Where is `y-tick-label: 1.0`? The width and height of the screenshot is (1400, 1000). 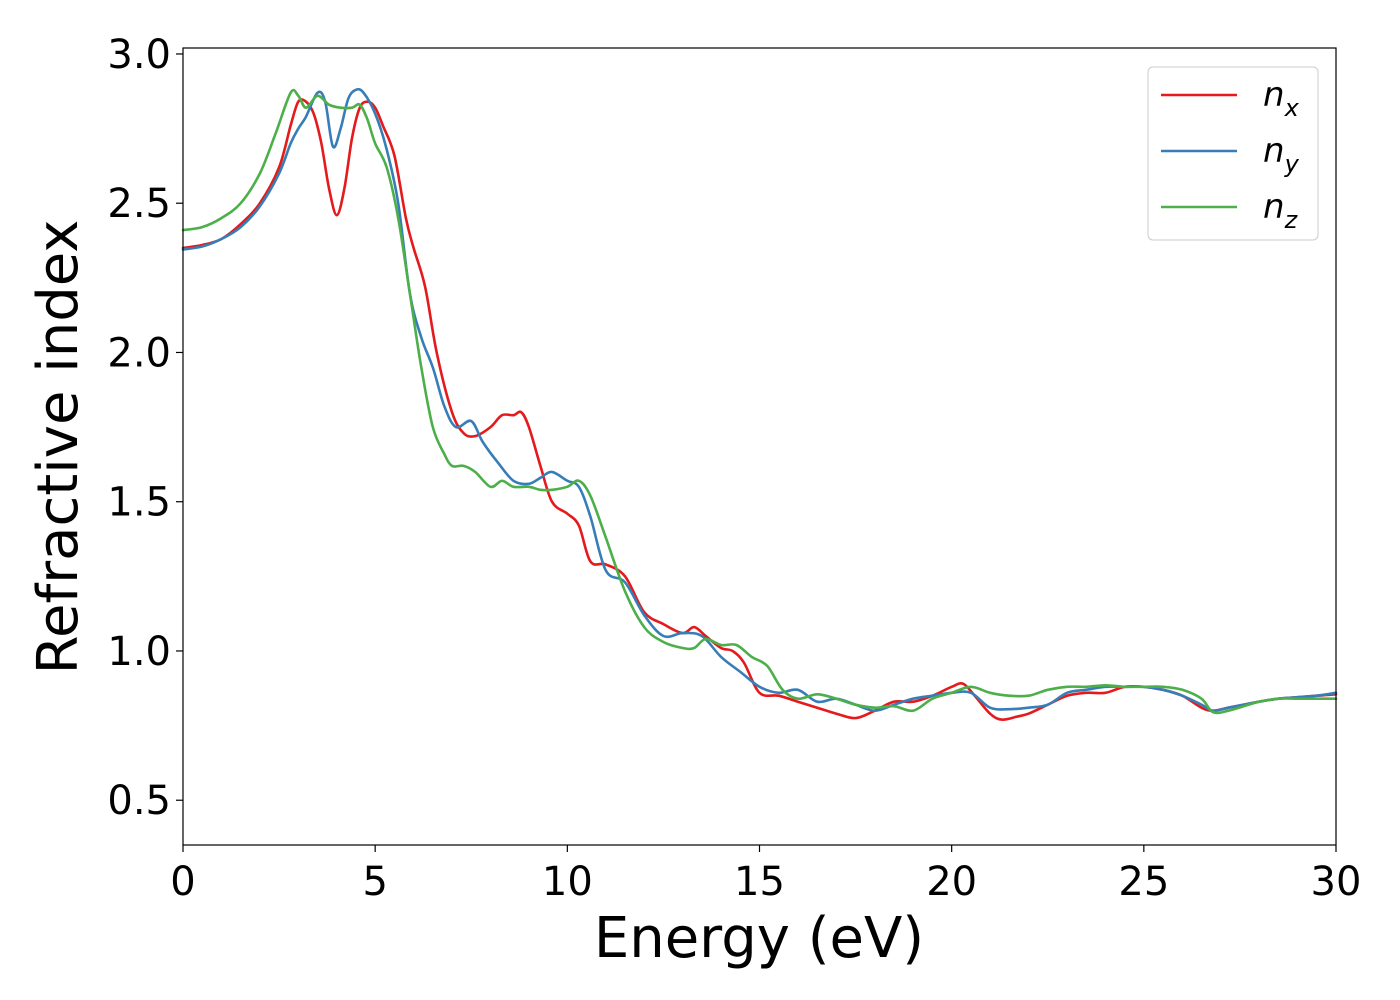 y-tick-label: 1.0 is located at coordinates (139, 652).